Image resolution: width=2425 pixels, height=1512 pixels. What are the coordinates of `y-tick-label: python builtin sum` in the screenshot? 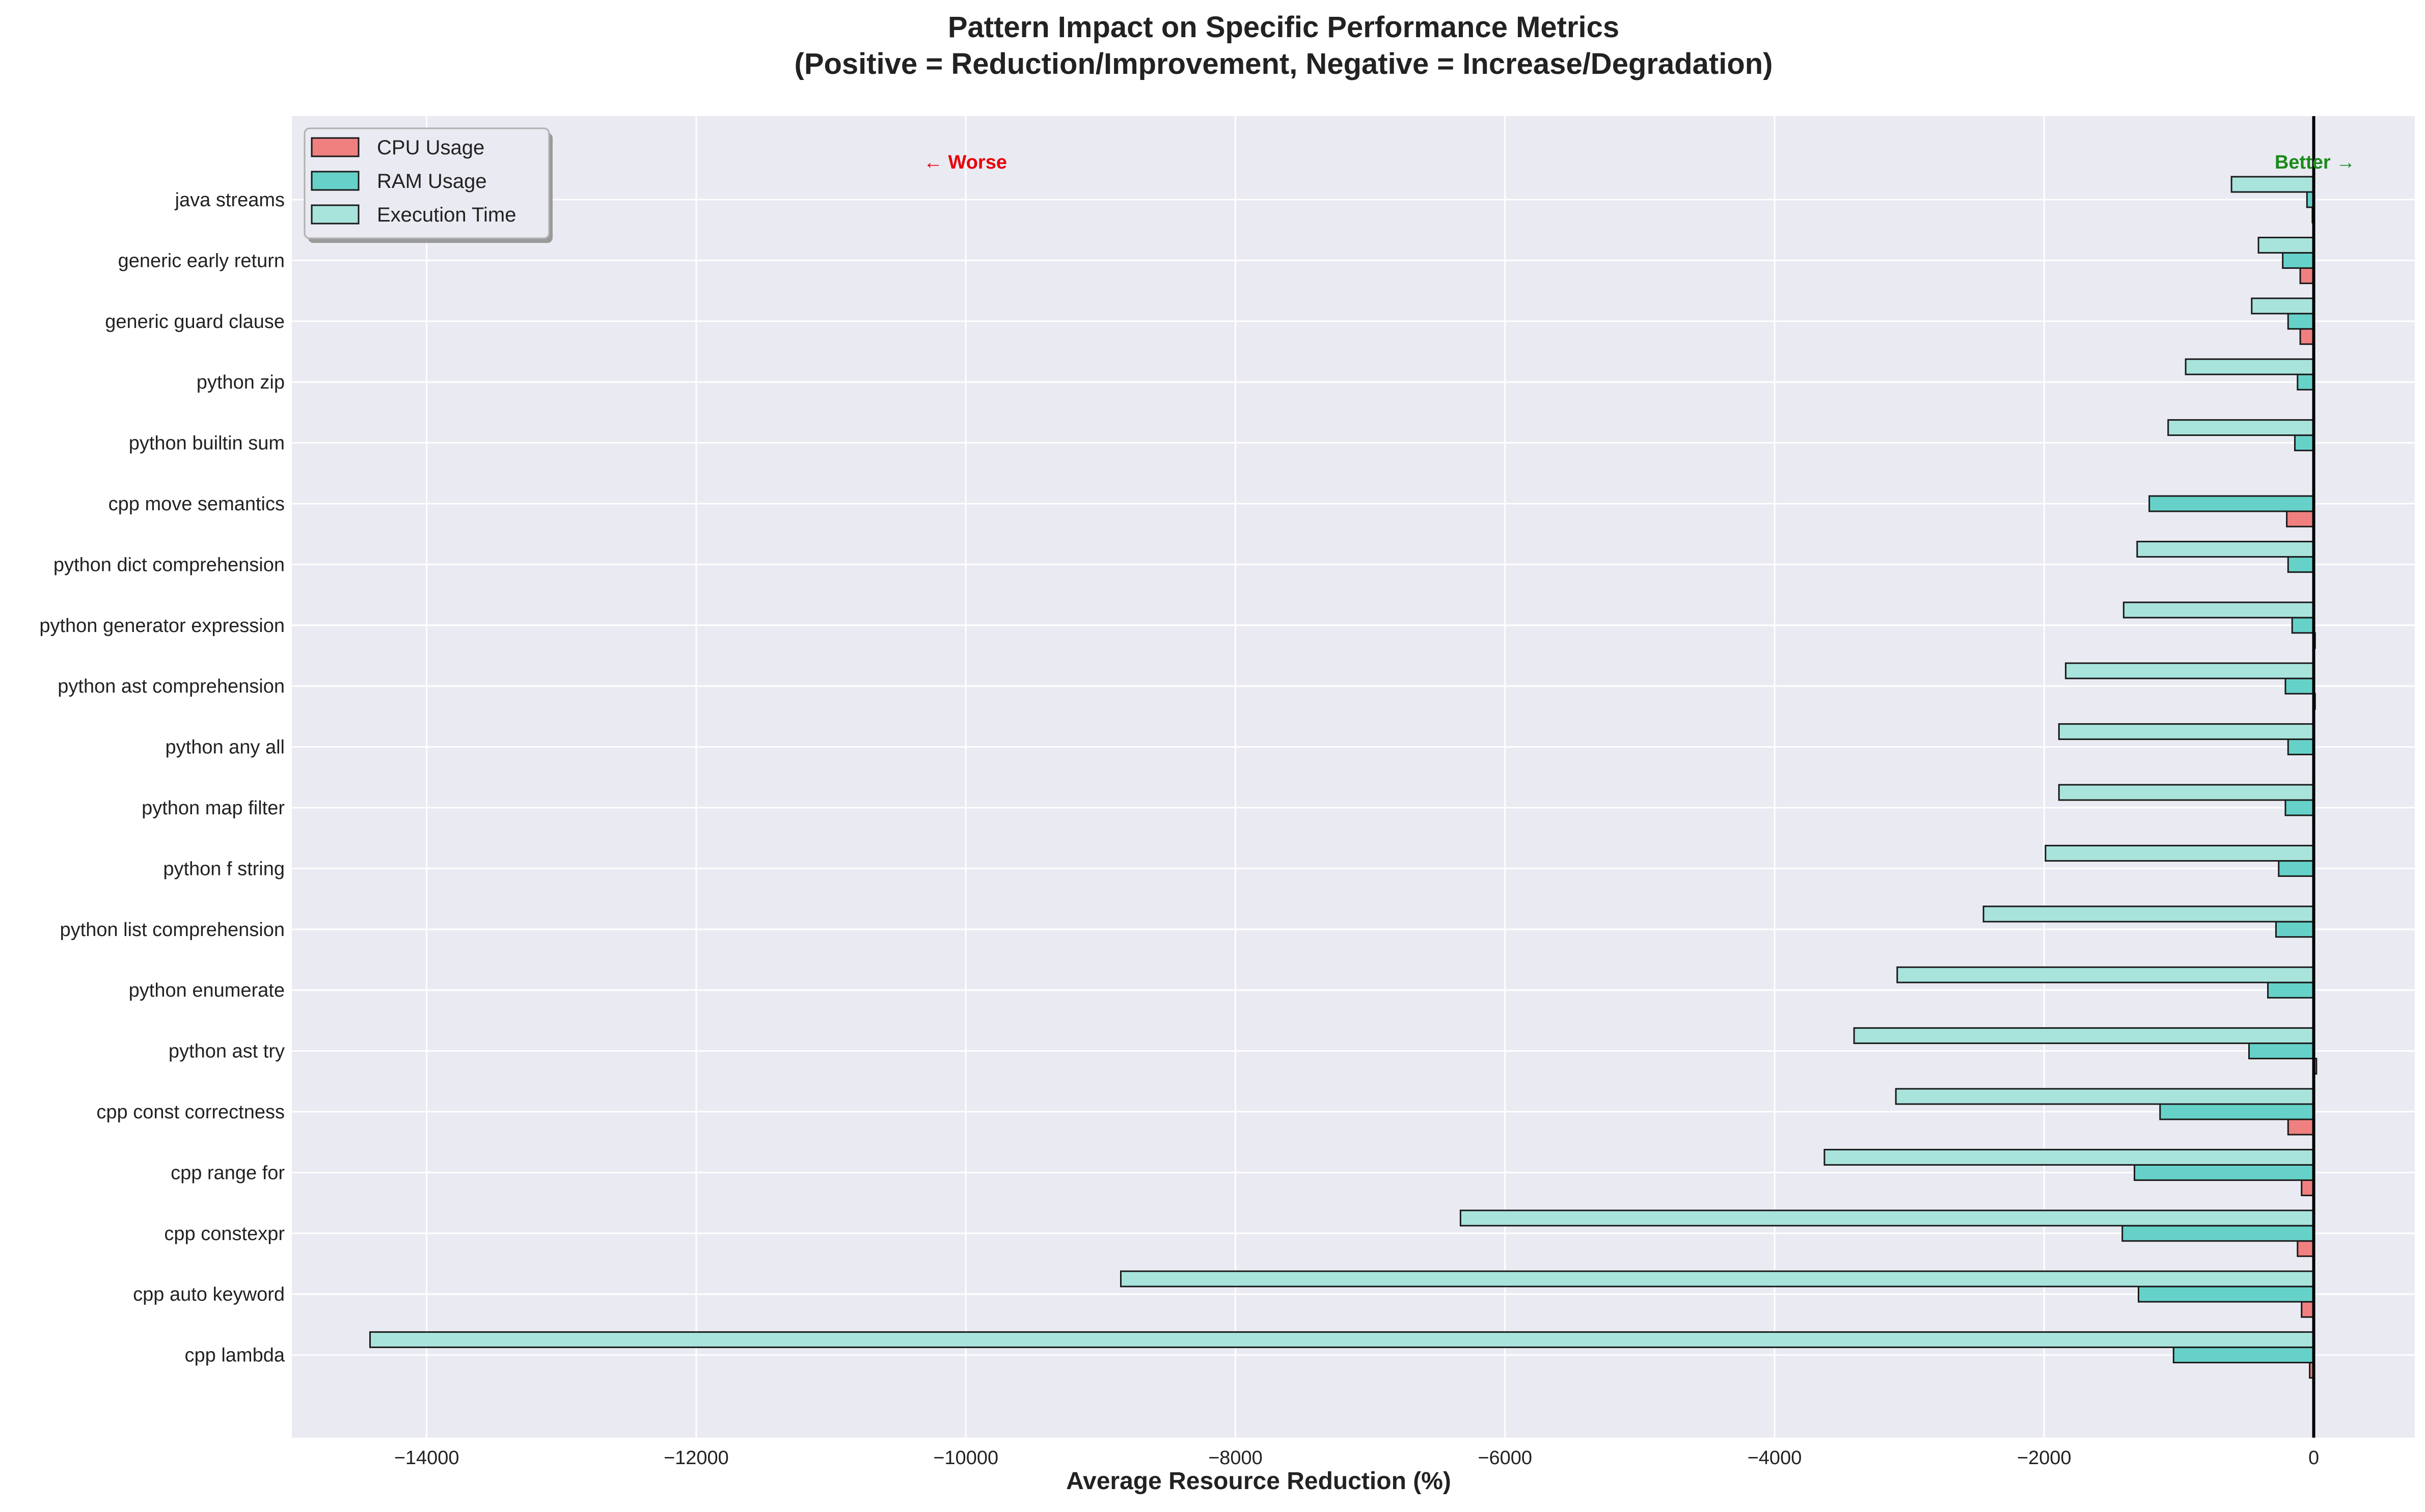 It's located at (207, 443).